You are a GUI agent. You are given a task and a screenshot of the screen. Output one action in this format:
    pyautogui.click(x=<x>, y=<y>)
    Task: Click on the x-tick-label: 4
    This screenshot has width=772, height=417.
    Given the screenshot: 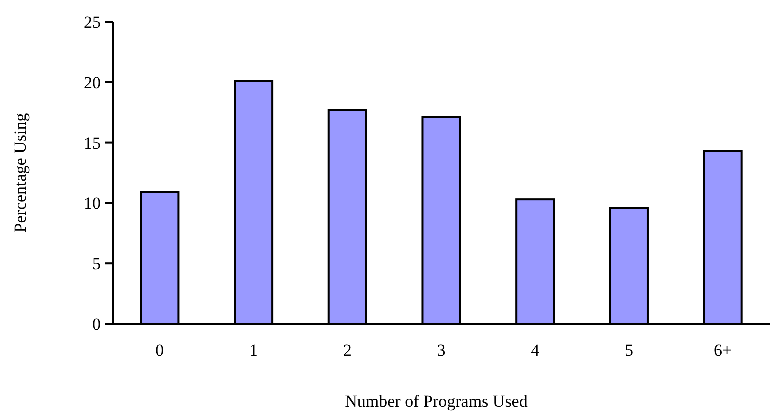 What is the action you would take?
    pyautogui.click(x=535, y=350)
    